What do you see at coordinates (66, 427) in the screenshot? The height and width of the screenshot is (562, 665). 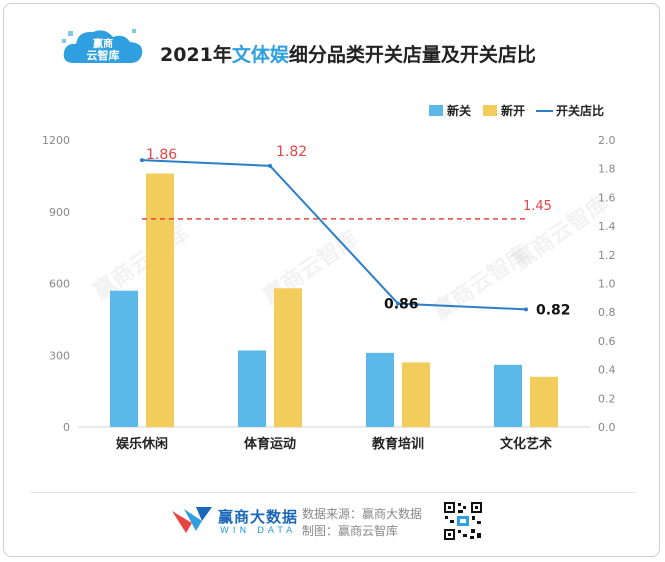 I see `left-axis-tick: 0` at bounding box center [66, 427].